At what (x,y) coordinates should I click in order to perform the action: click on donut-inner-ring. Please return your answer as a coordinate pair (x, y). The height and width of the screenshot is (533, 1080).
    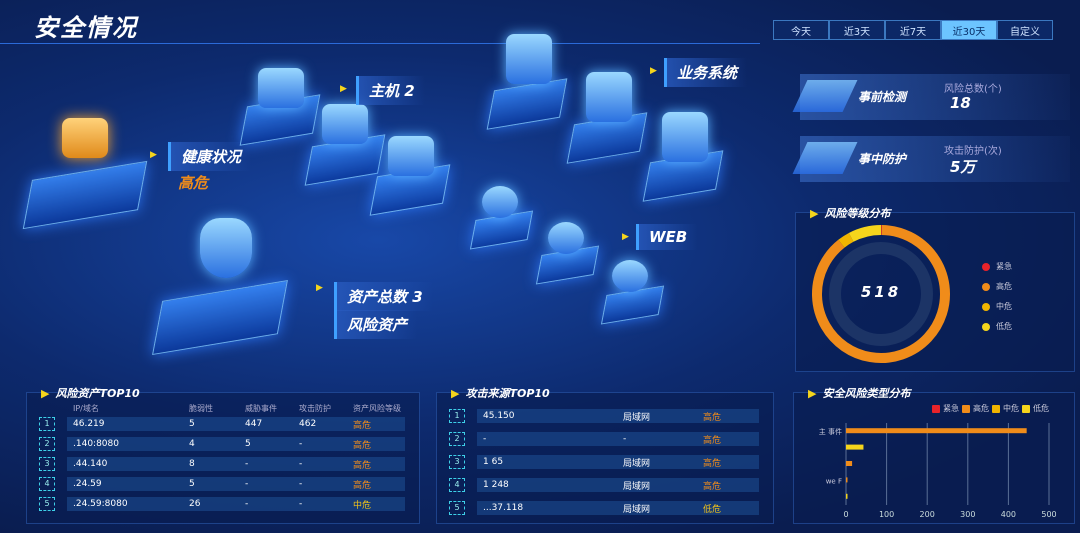
    Looking at the image, I should click on (881, 294).